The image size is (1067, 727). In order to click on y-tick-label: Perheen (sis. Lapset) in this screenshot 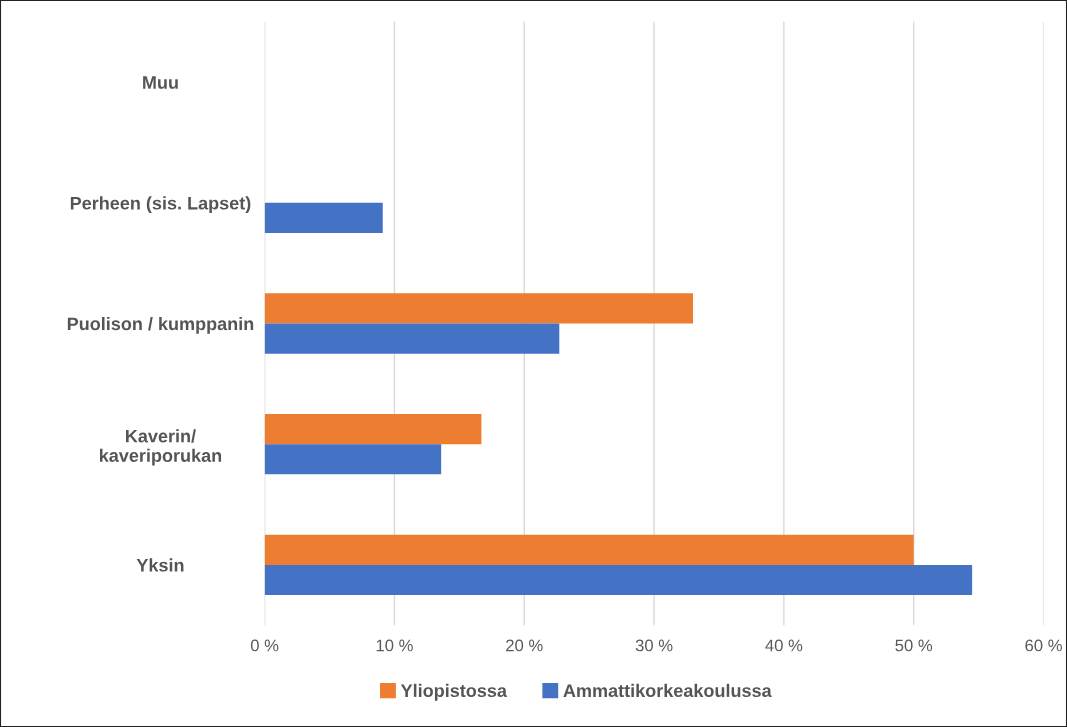, I will do `click(160, 205)`.